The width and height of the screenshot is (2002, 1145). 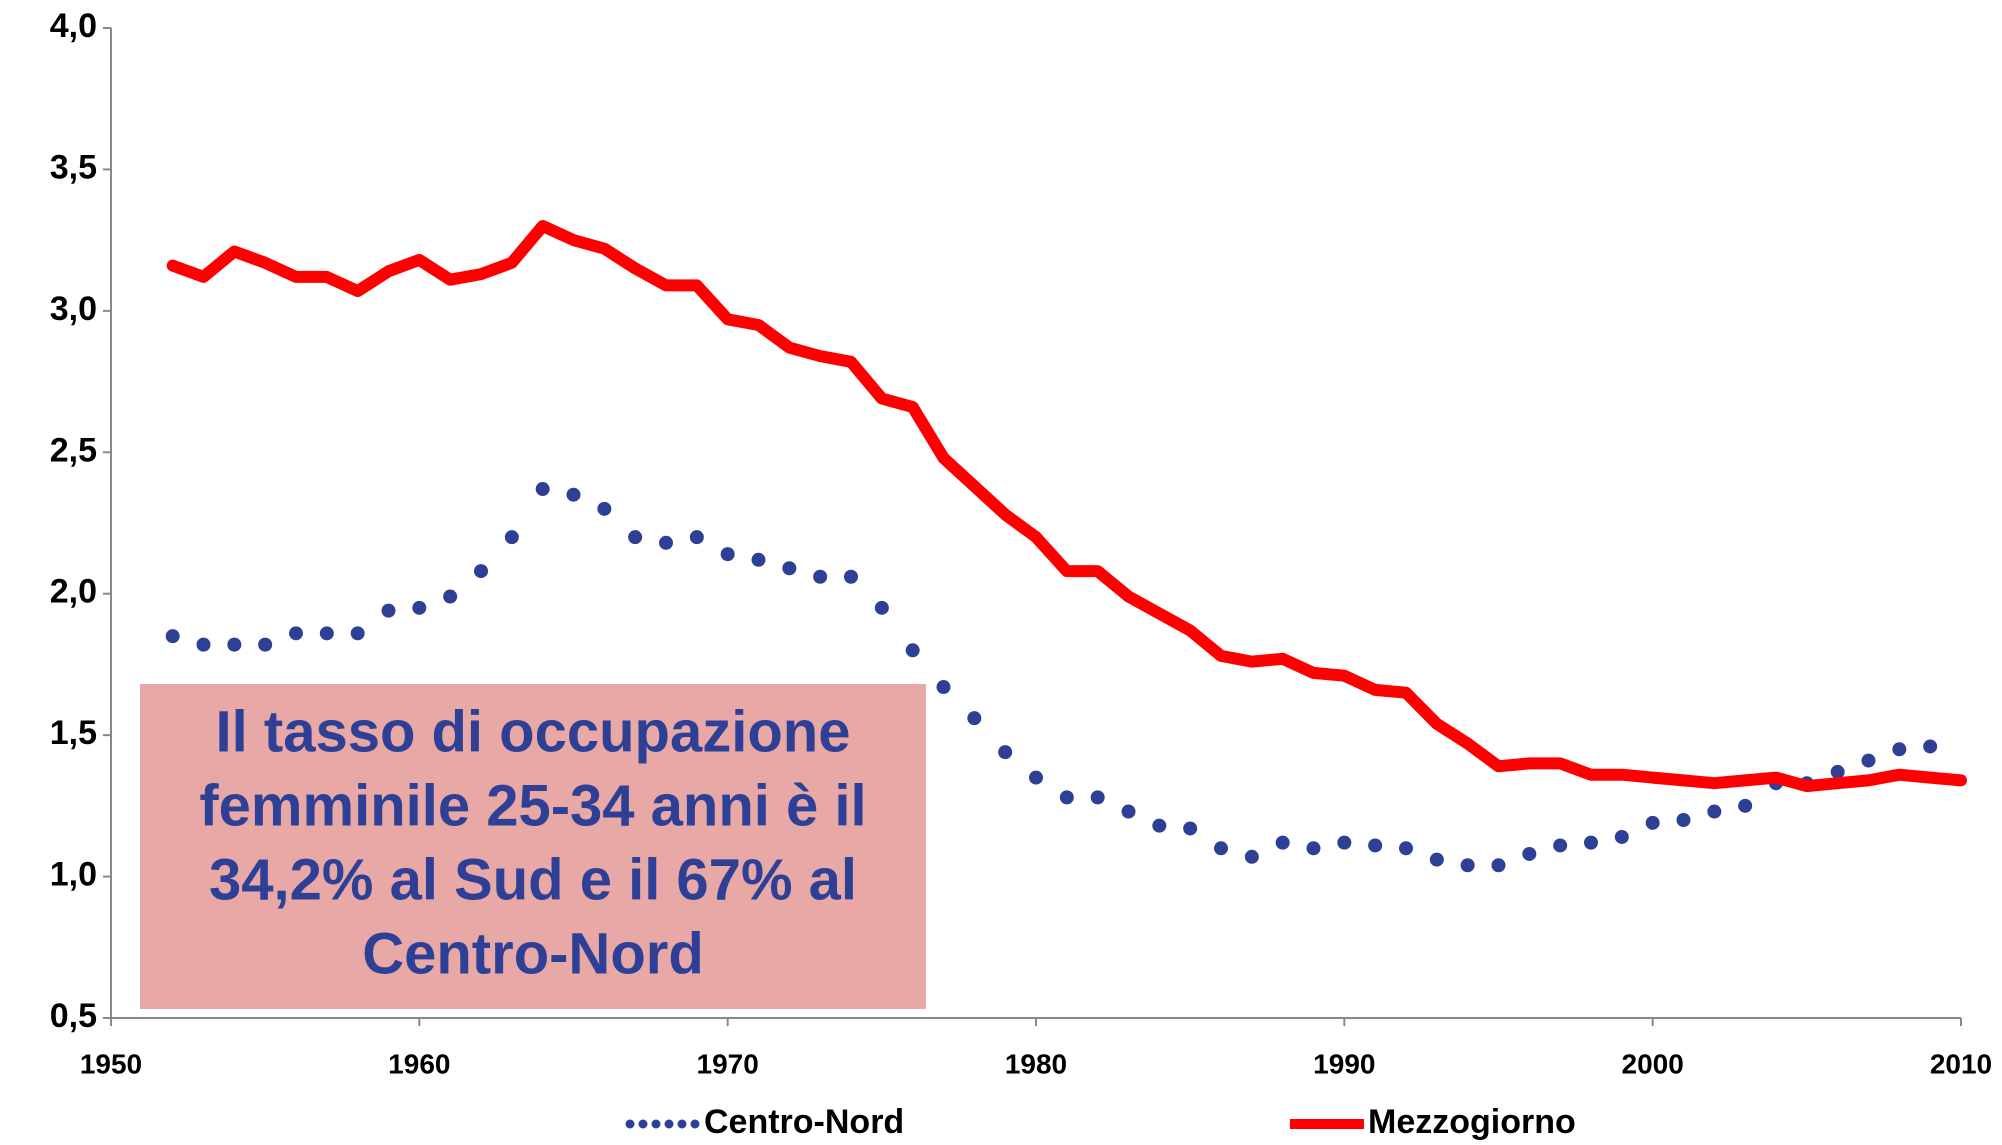 I want to click on y-tick-label: 3,0, so click(x=73, y=309).